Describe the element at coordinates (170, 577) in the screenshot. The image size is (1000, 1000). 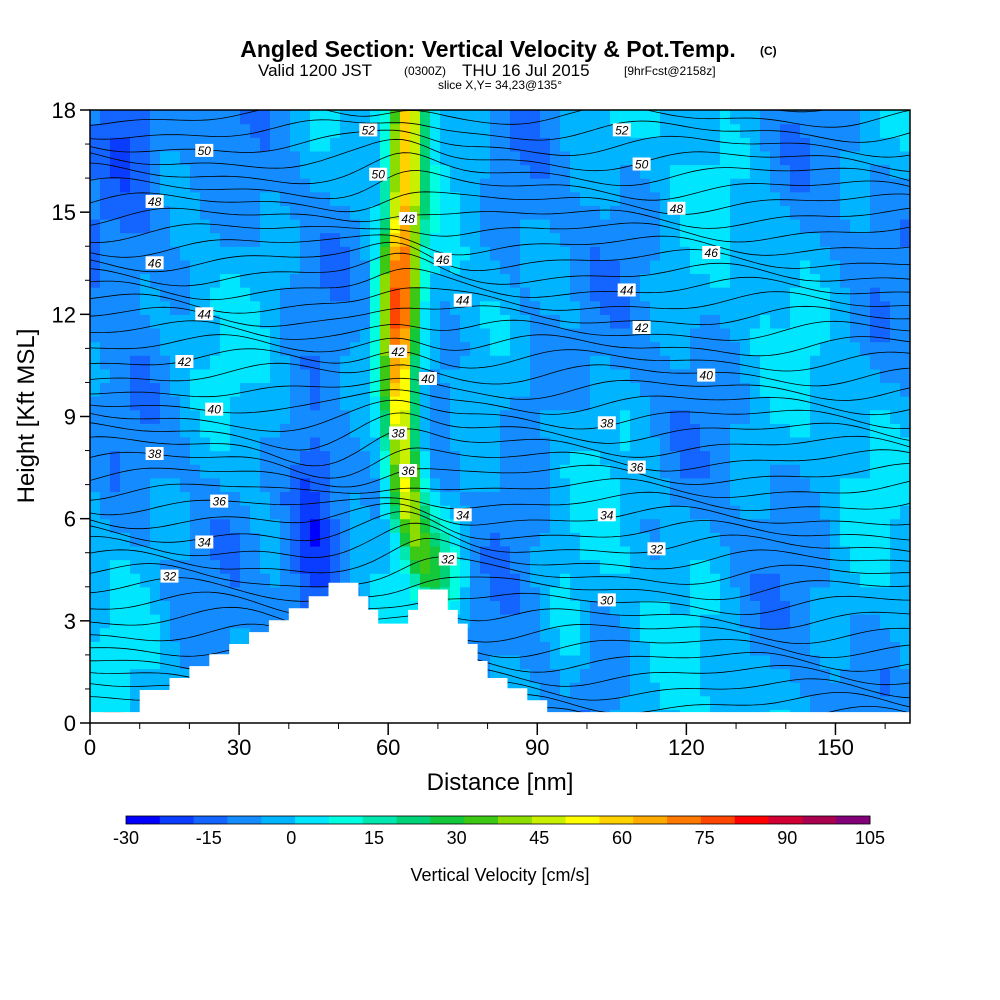
I see `theta-label-text: 32` at that location.